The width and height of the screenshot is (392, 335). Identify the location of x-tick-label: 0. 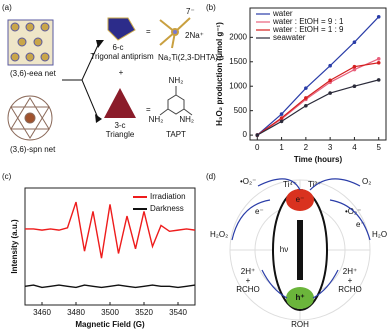
(257, 147).